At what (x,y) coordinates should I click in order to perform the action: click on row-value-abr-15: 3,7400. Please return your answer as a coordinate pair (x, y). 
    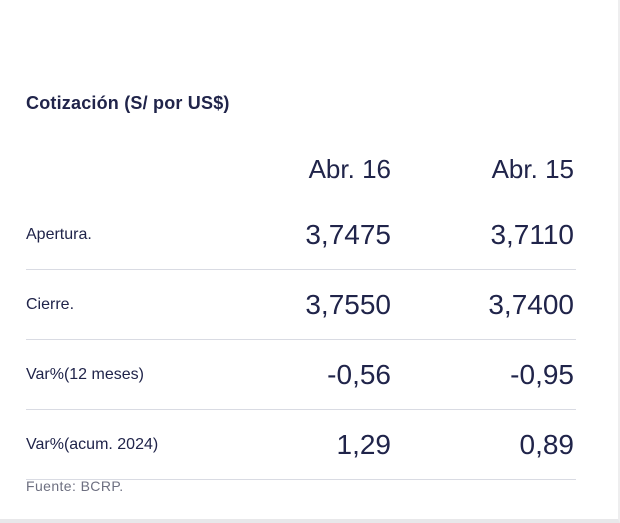
    Looking at the image, I should click on (531, 304).